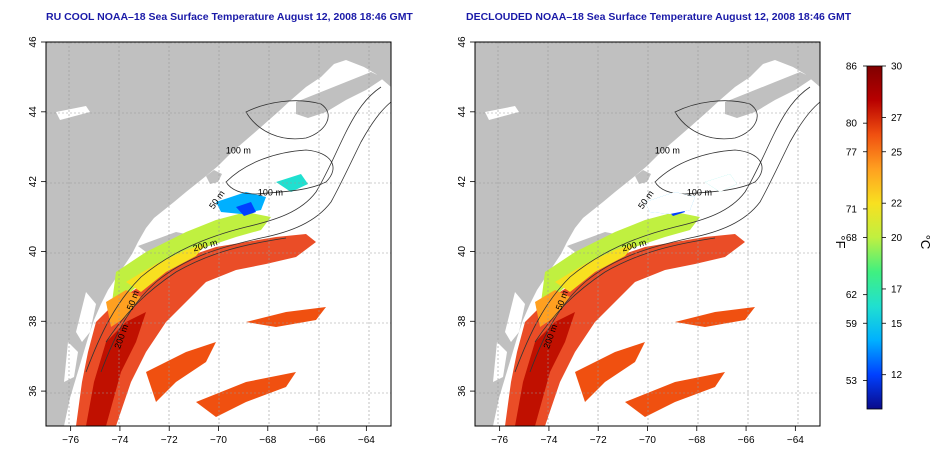 Image resolution: width=950 pixels, height=475 pixels. What do you see at coordinates (852, 295) in the screenshot?
I see `colorbar-f-tick-label: 62` at bounding box center [852, 295].